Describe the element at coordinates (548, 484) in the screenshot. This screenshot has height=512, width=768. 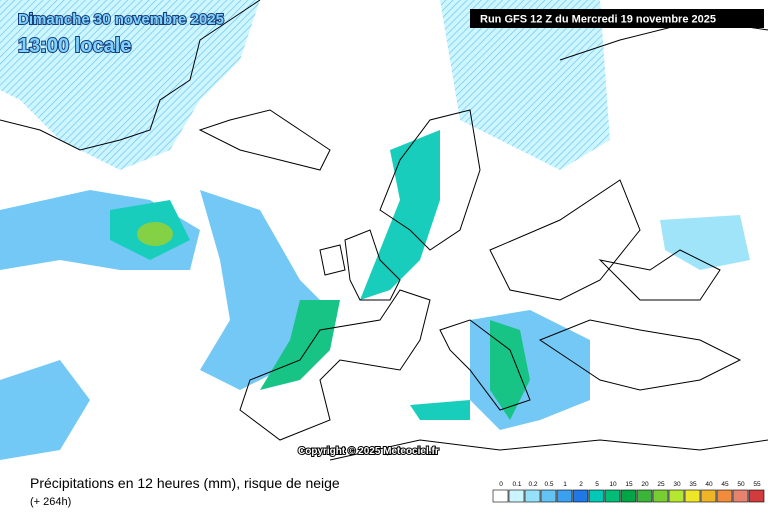
I see `legend-label: 0.5` at that location.